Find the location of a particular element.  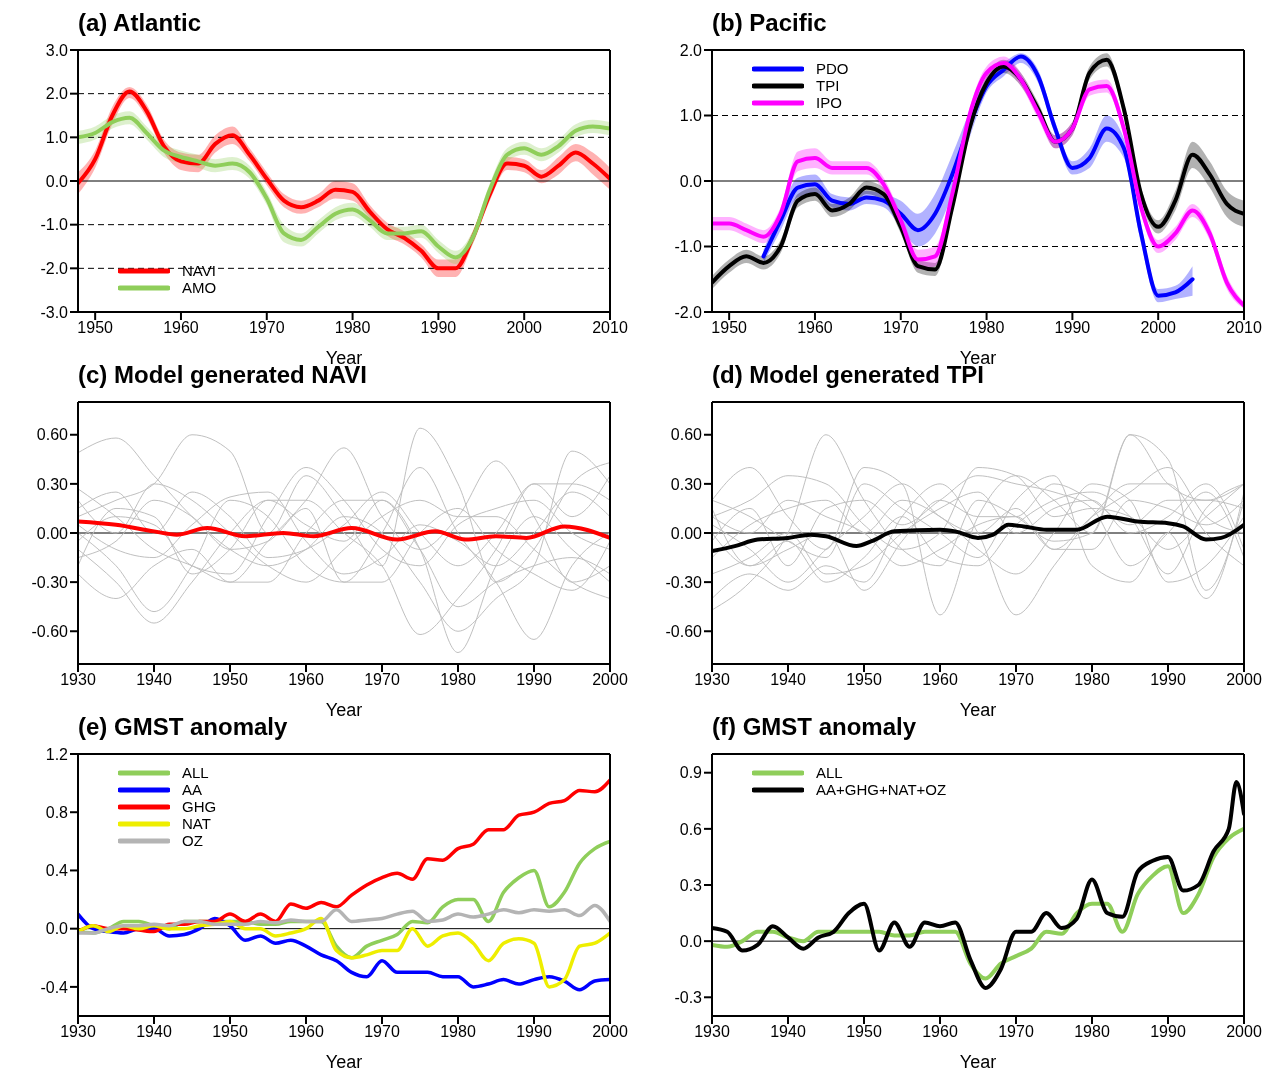

y-tick-label: 3.0 is located at coordinates (57, 50).